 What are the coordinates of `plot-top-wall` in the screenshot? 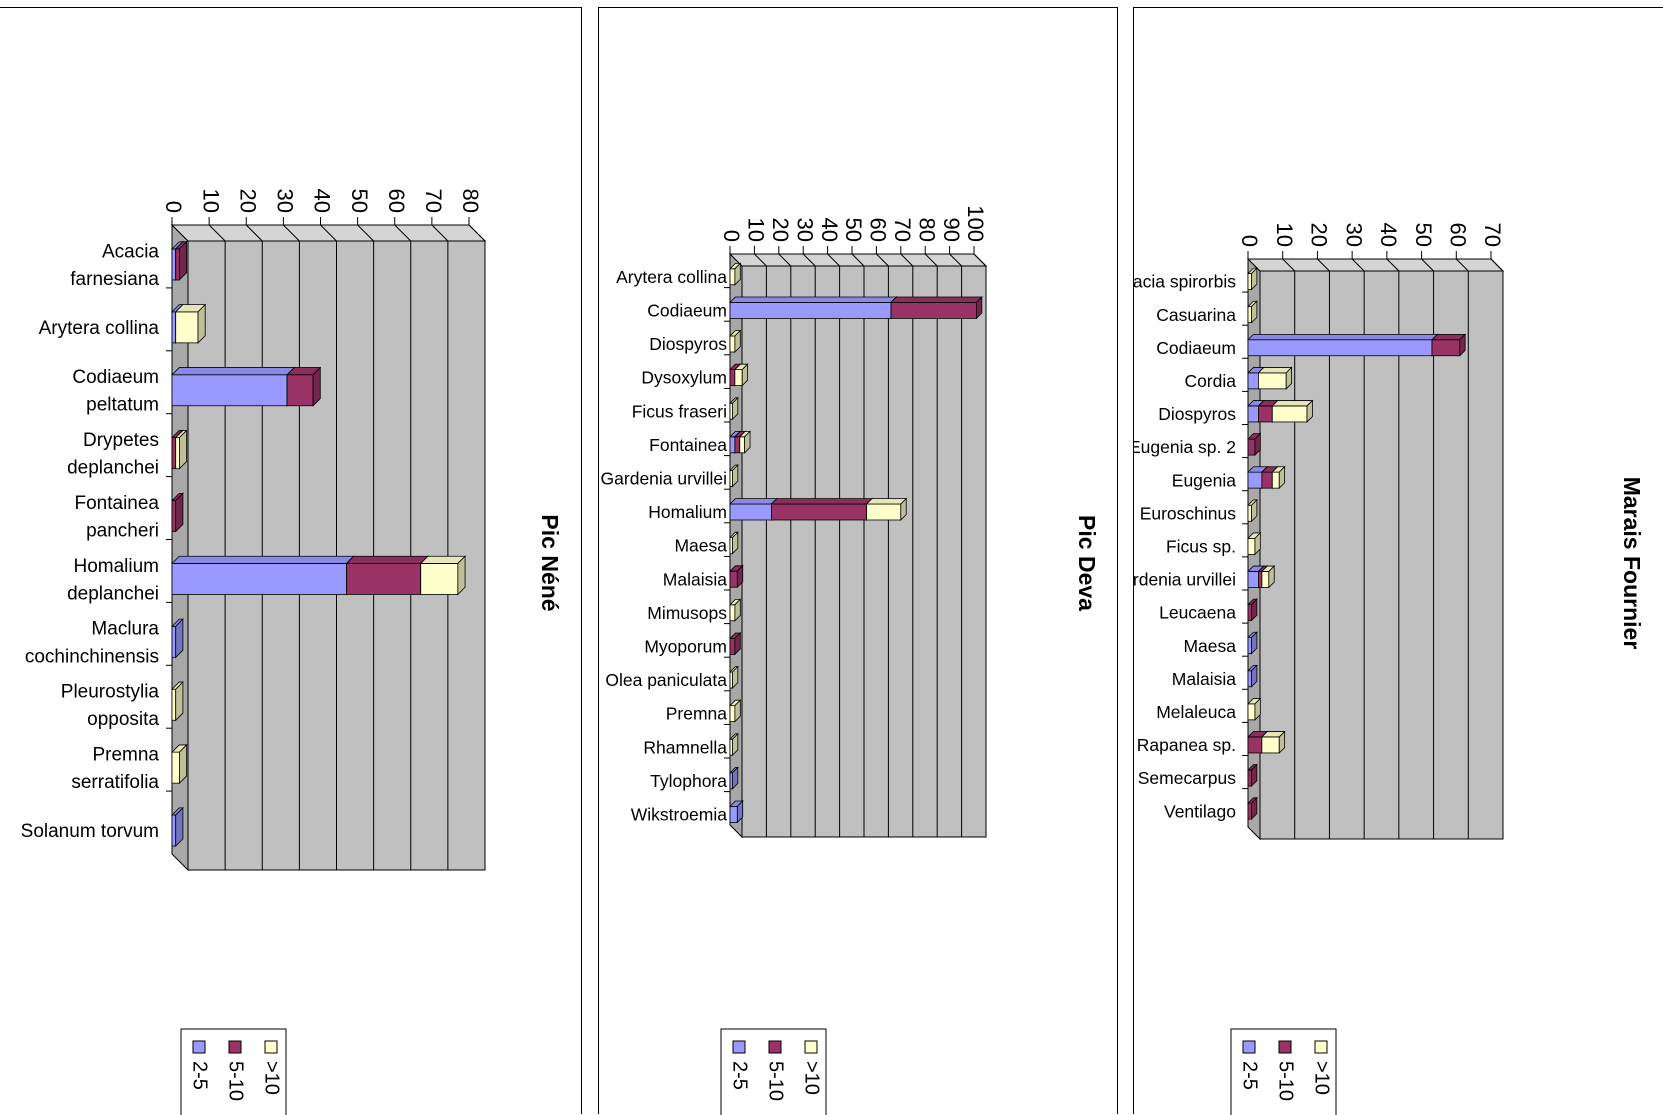 It's located at (1375, 265).